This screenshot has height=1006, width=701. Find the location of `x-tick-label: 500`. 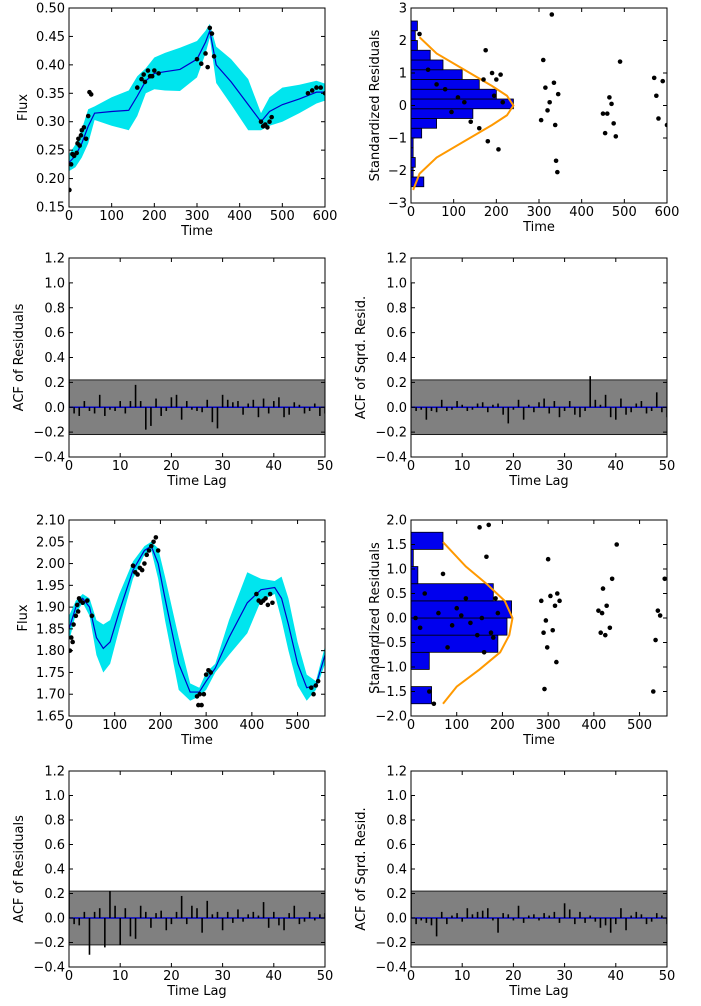

x-tick-label: 500 is located at coordinates (624, 212).